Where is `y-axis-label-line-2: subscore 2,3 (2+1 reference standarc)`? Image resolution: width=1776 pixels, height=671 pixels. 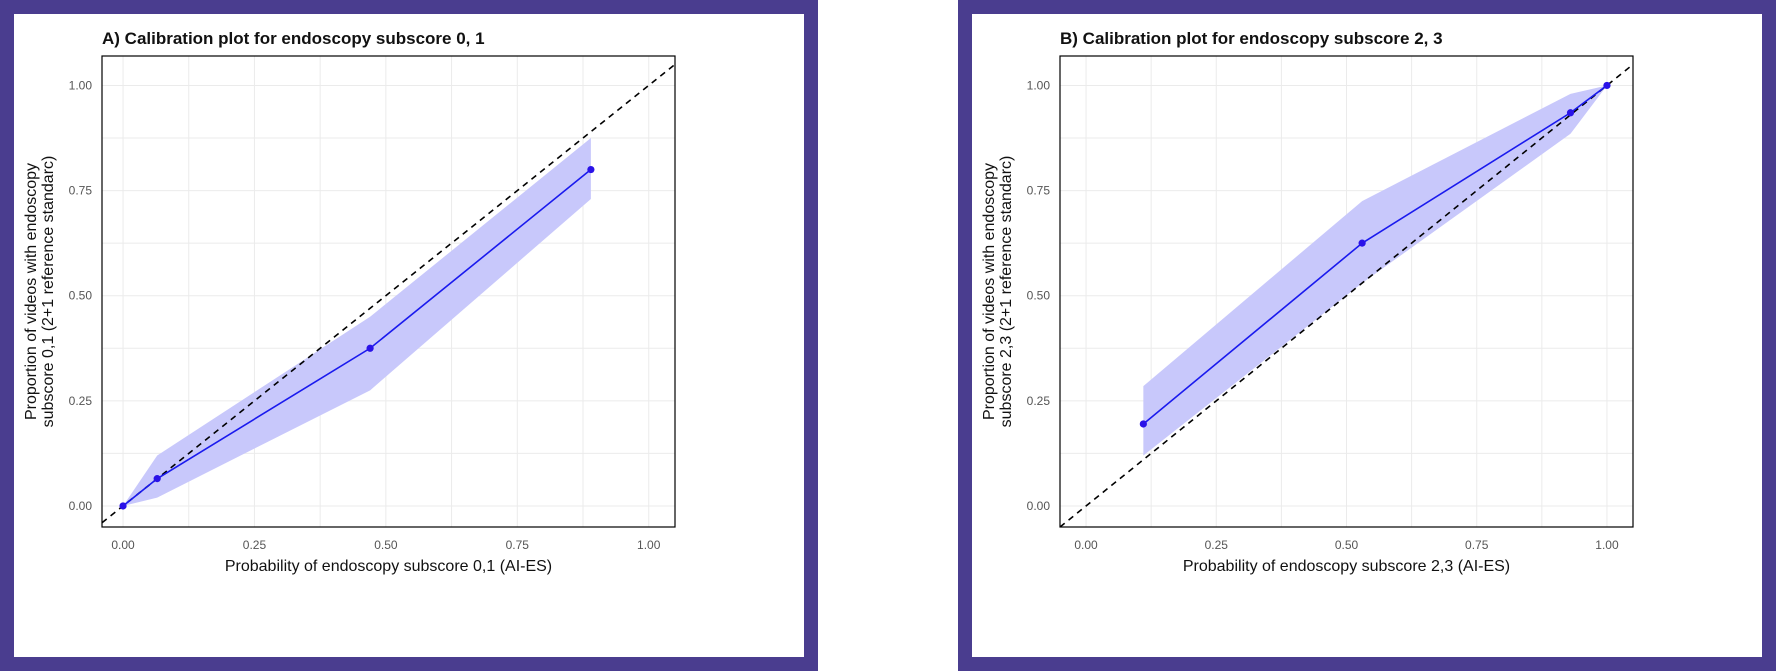 y-axis-label-line-2: subscore 2,3 (2+1 reference standarc) is located at coordinates (1006, 292).